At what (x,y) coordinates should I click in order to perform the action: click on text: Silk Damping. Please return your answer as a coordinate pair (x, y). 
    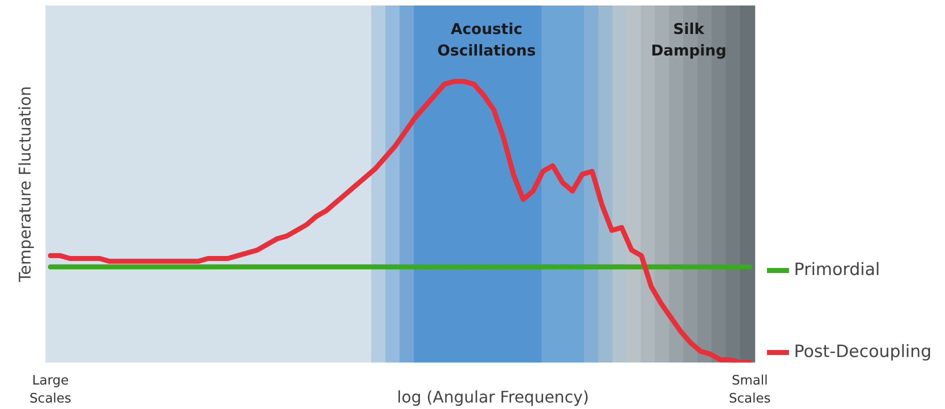
    Looking at the image, I should click on (688, 40).